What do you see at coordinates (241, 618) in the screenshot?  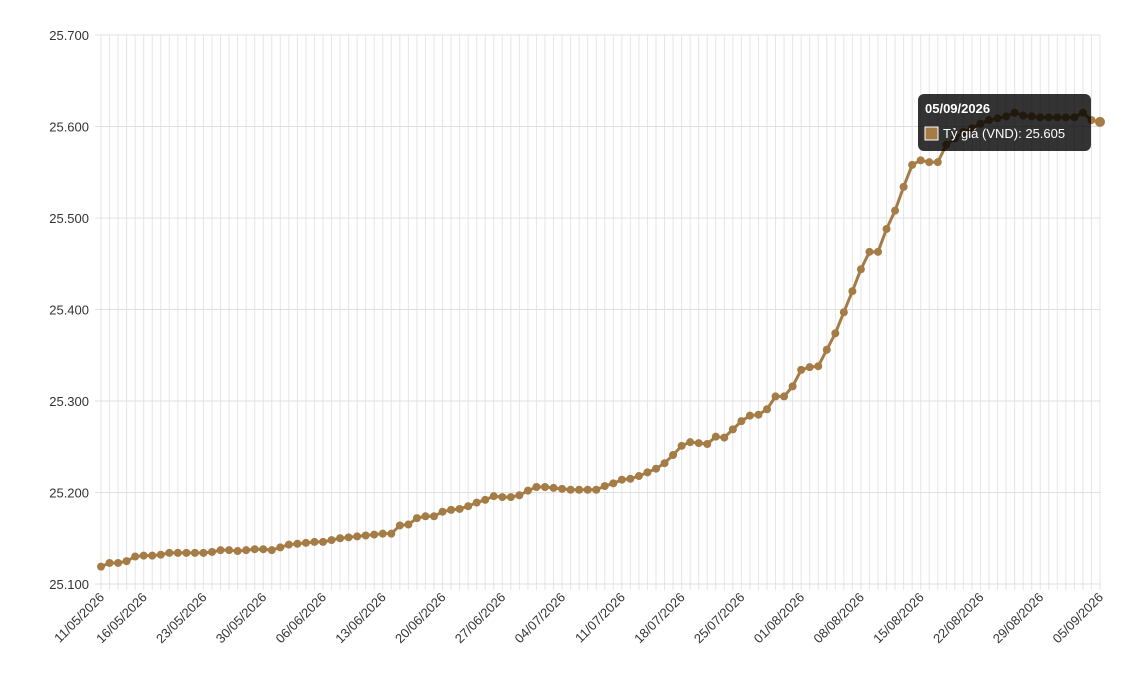 I see `x-tick-label: 30/05/2026` at bounding box center [241, 618].